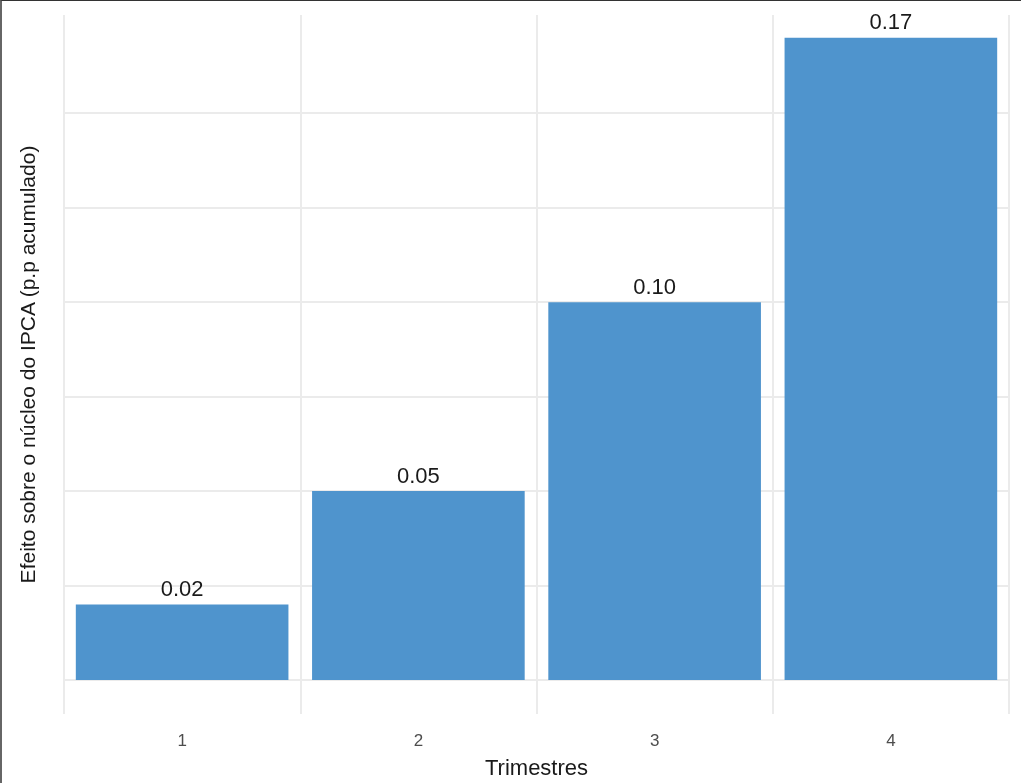 Image resolution: width=1021 pixels, height=783 pixels. What do you see at coordinates (891, 22) in the screenshot?
I see `data-label: 0.17` at bounding box center [891, 22].